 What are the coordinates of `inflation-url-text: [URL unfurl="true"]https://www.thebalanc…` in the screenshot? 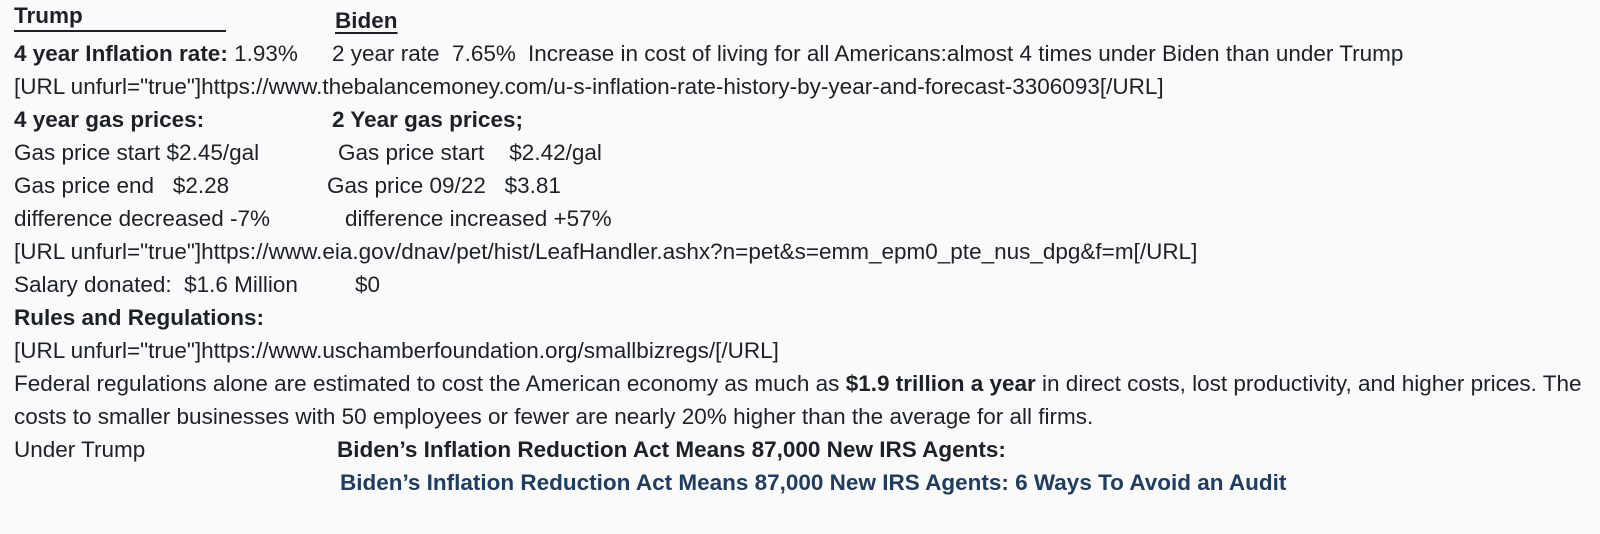 It's located at (589, 86).